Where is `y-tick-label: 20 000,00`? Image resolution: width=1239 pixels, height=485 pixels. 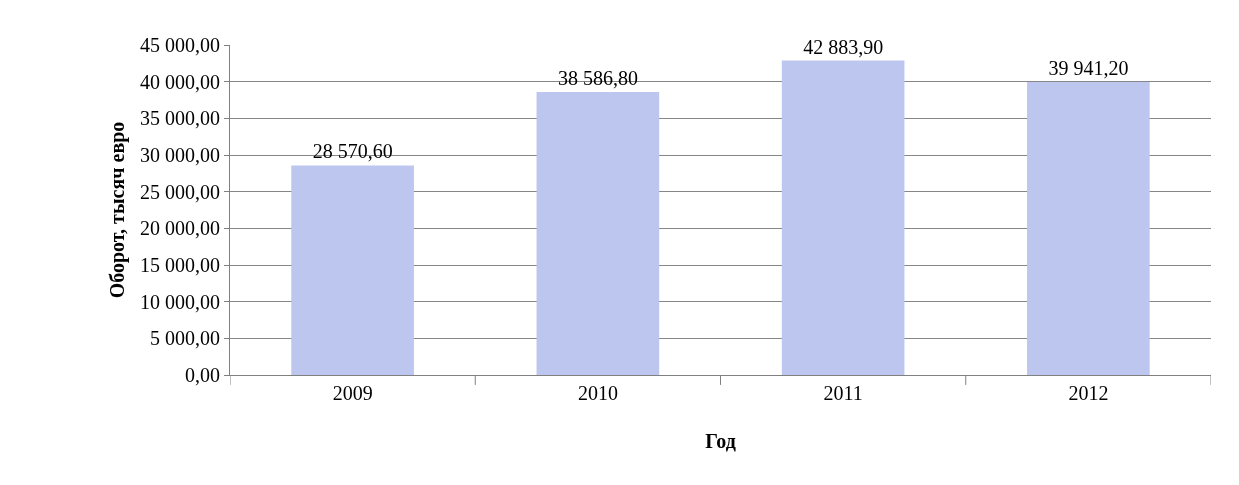 y-tick-label: 20 000,00 is located at coordinates (180, 228).